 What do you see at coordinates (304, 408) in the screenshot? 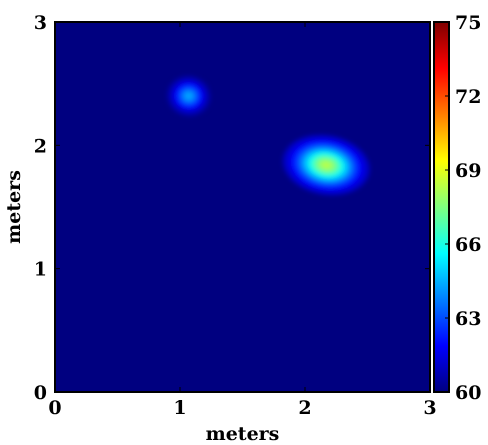
I see `x-tick-label: 2` at bounding box center [304, 408].